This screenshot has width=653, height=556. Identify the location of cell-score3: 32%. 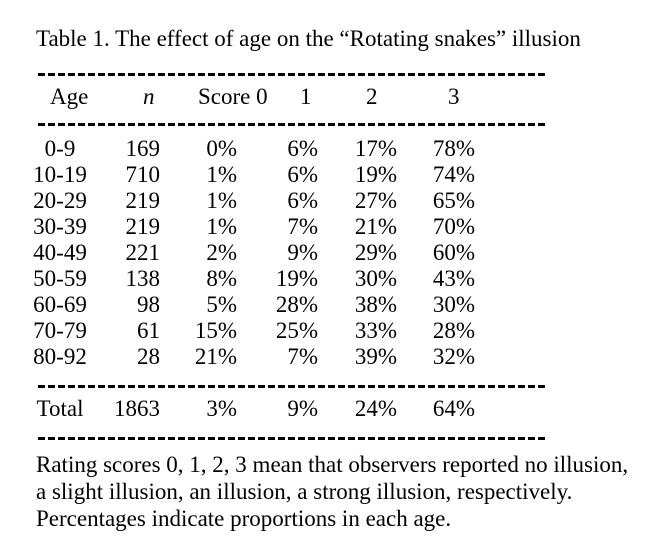
(453, 356).